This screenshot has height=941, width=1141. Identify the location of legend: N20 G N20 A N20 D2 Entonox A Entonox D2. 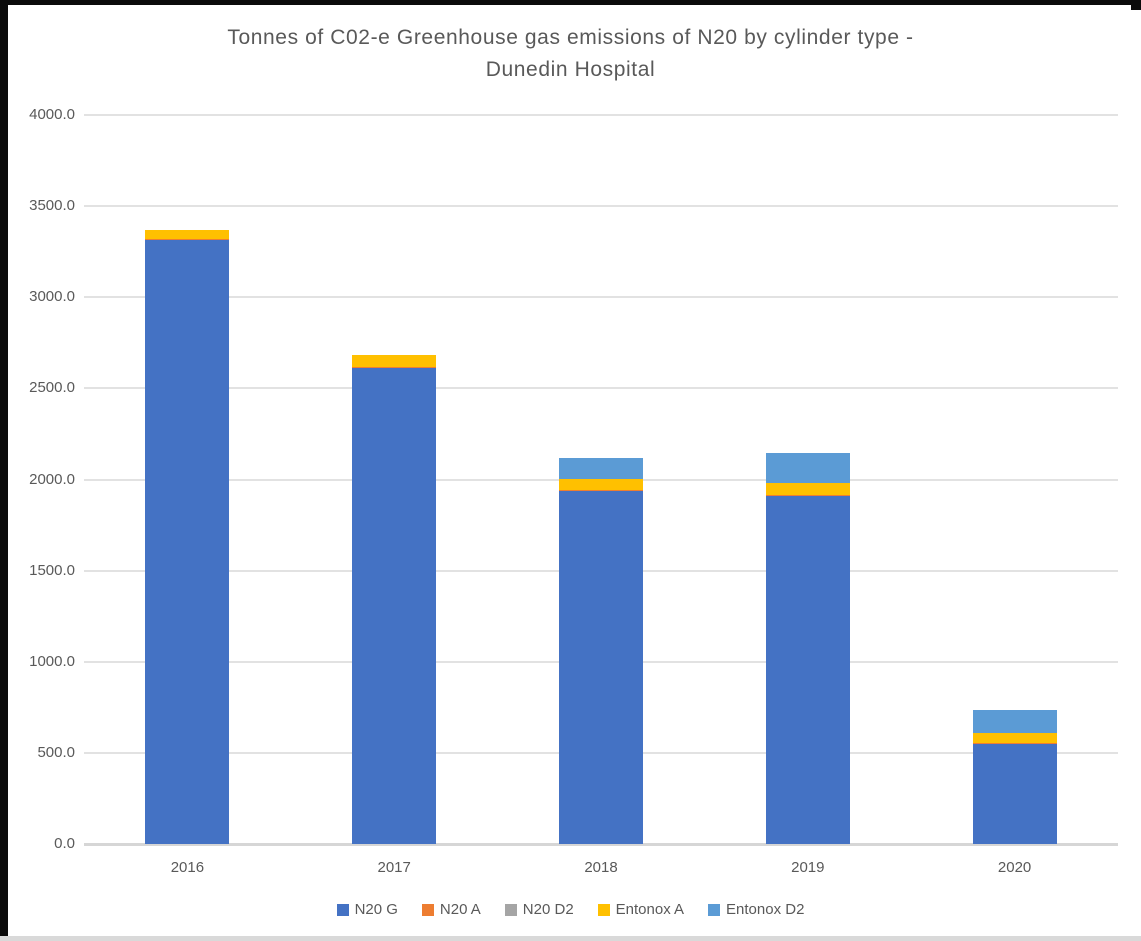
(570, 909).